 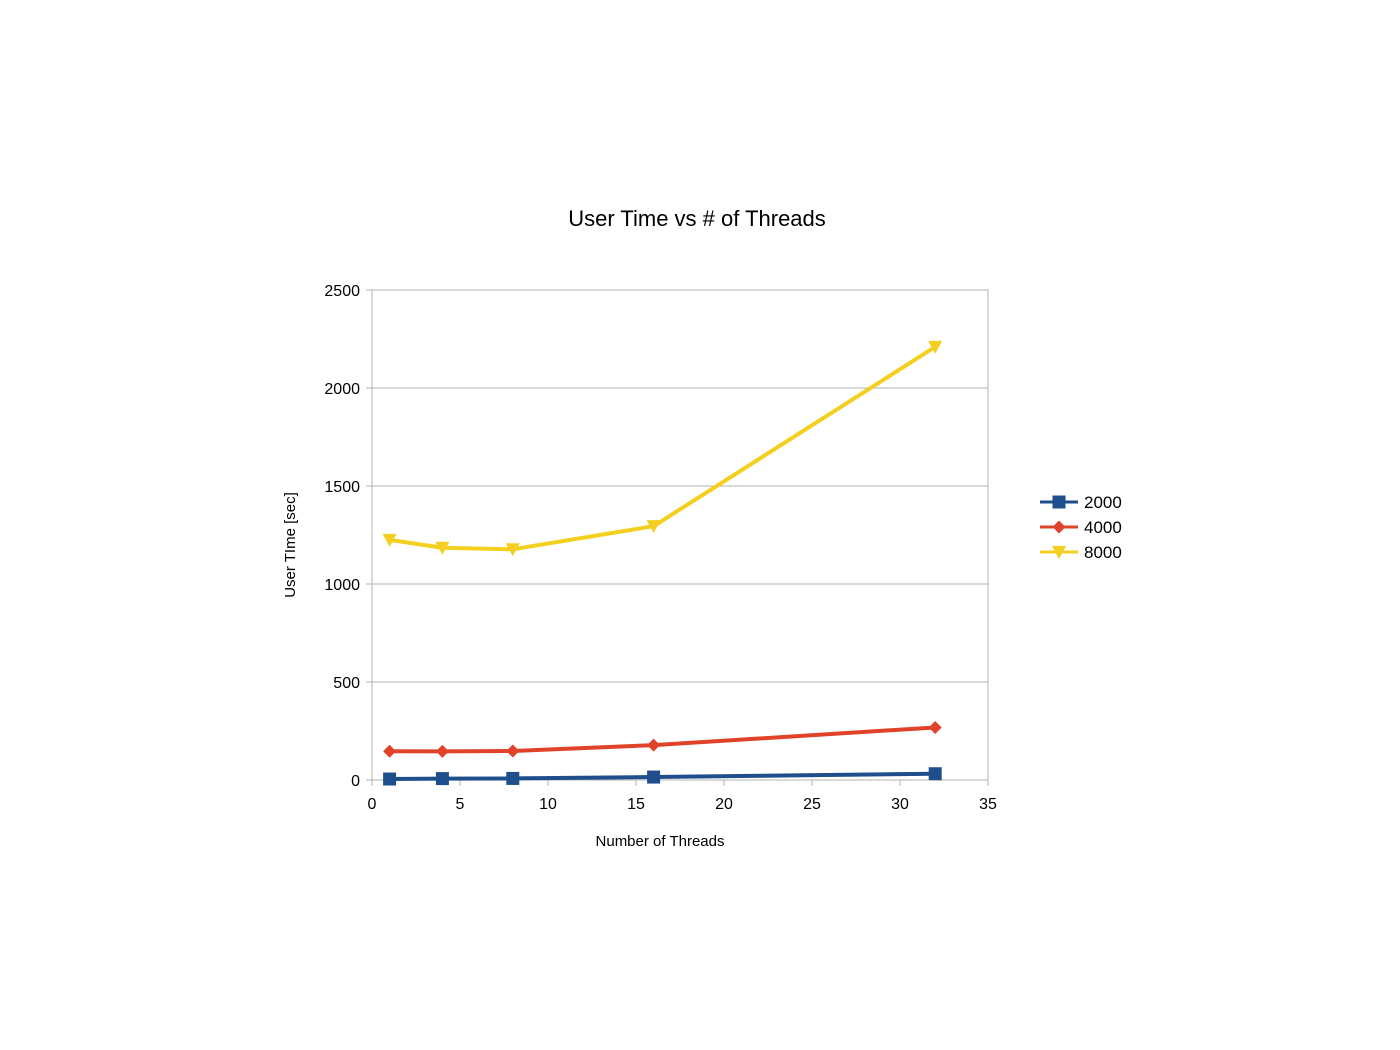 What do you see at coordinates (342, 585) in the screenshot?
I see `y-tick-label: 1000` at bounding box center [342, 585].